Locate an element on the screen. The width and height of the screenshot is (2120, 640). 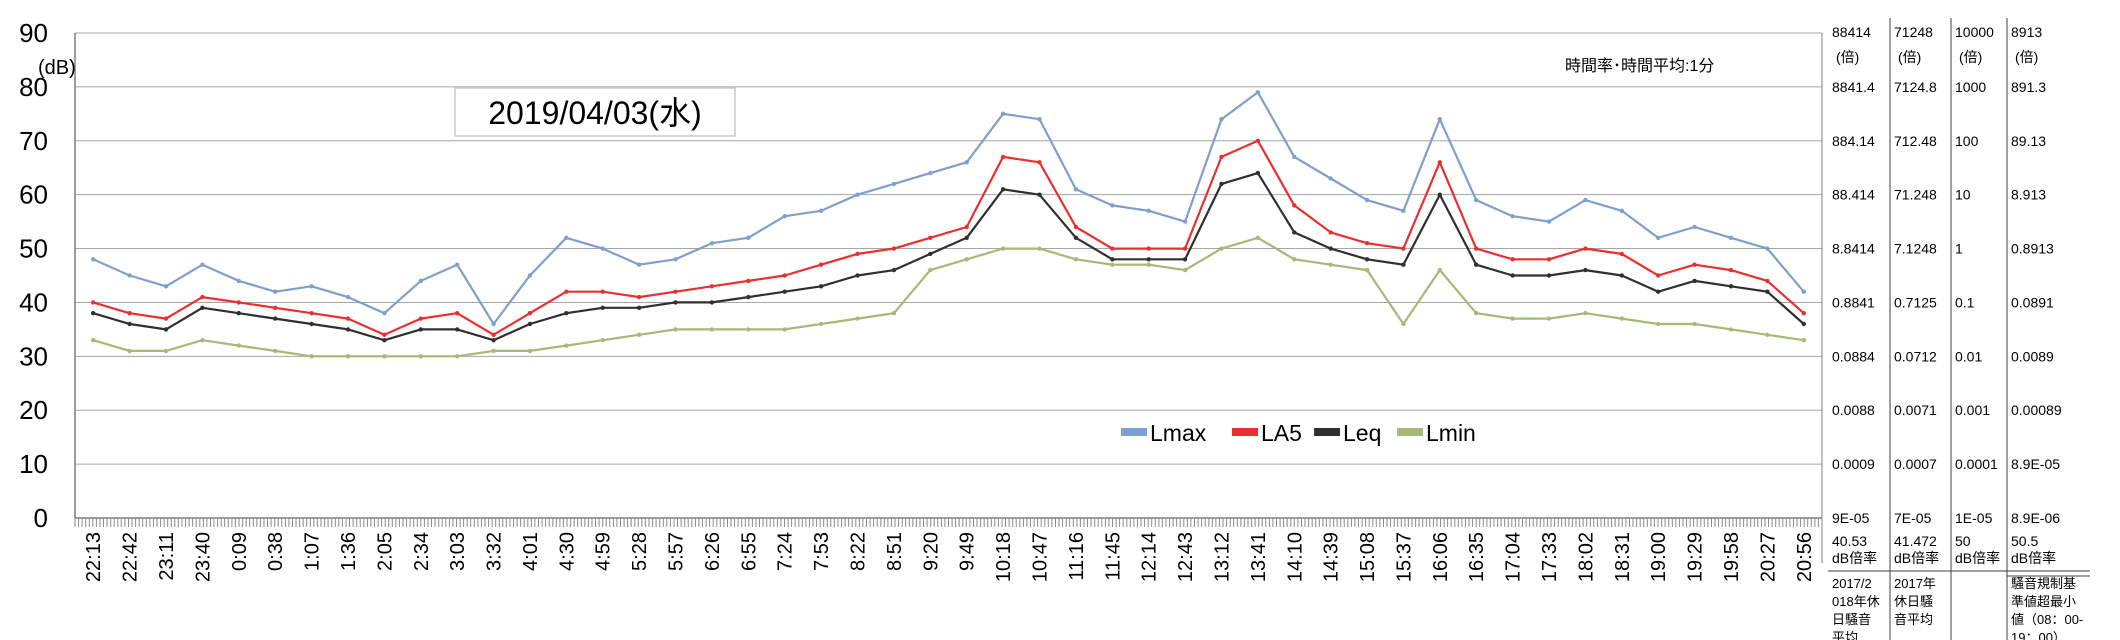
ratio-axis-header-unit: (倍) is located at coordinates (1970, 57).